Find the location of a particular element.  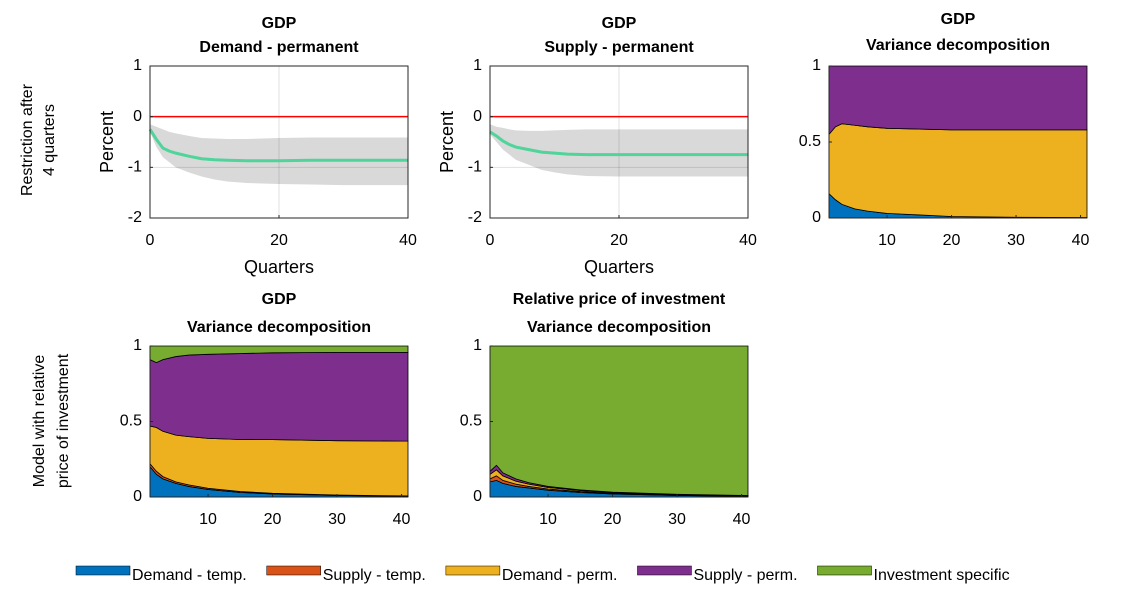

legend-label: Demand - perm. is located at coordinates (560, 575).